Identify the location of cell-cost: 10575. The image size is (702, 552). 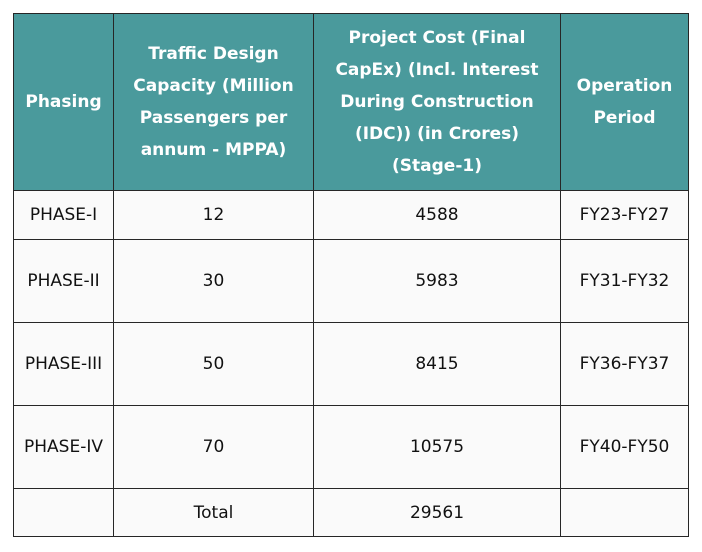
(437, 447).